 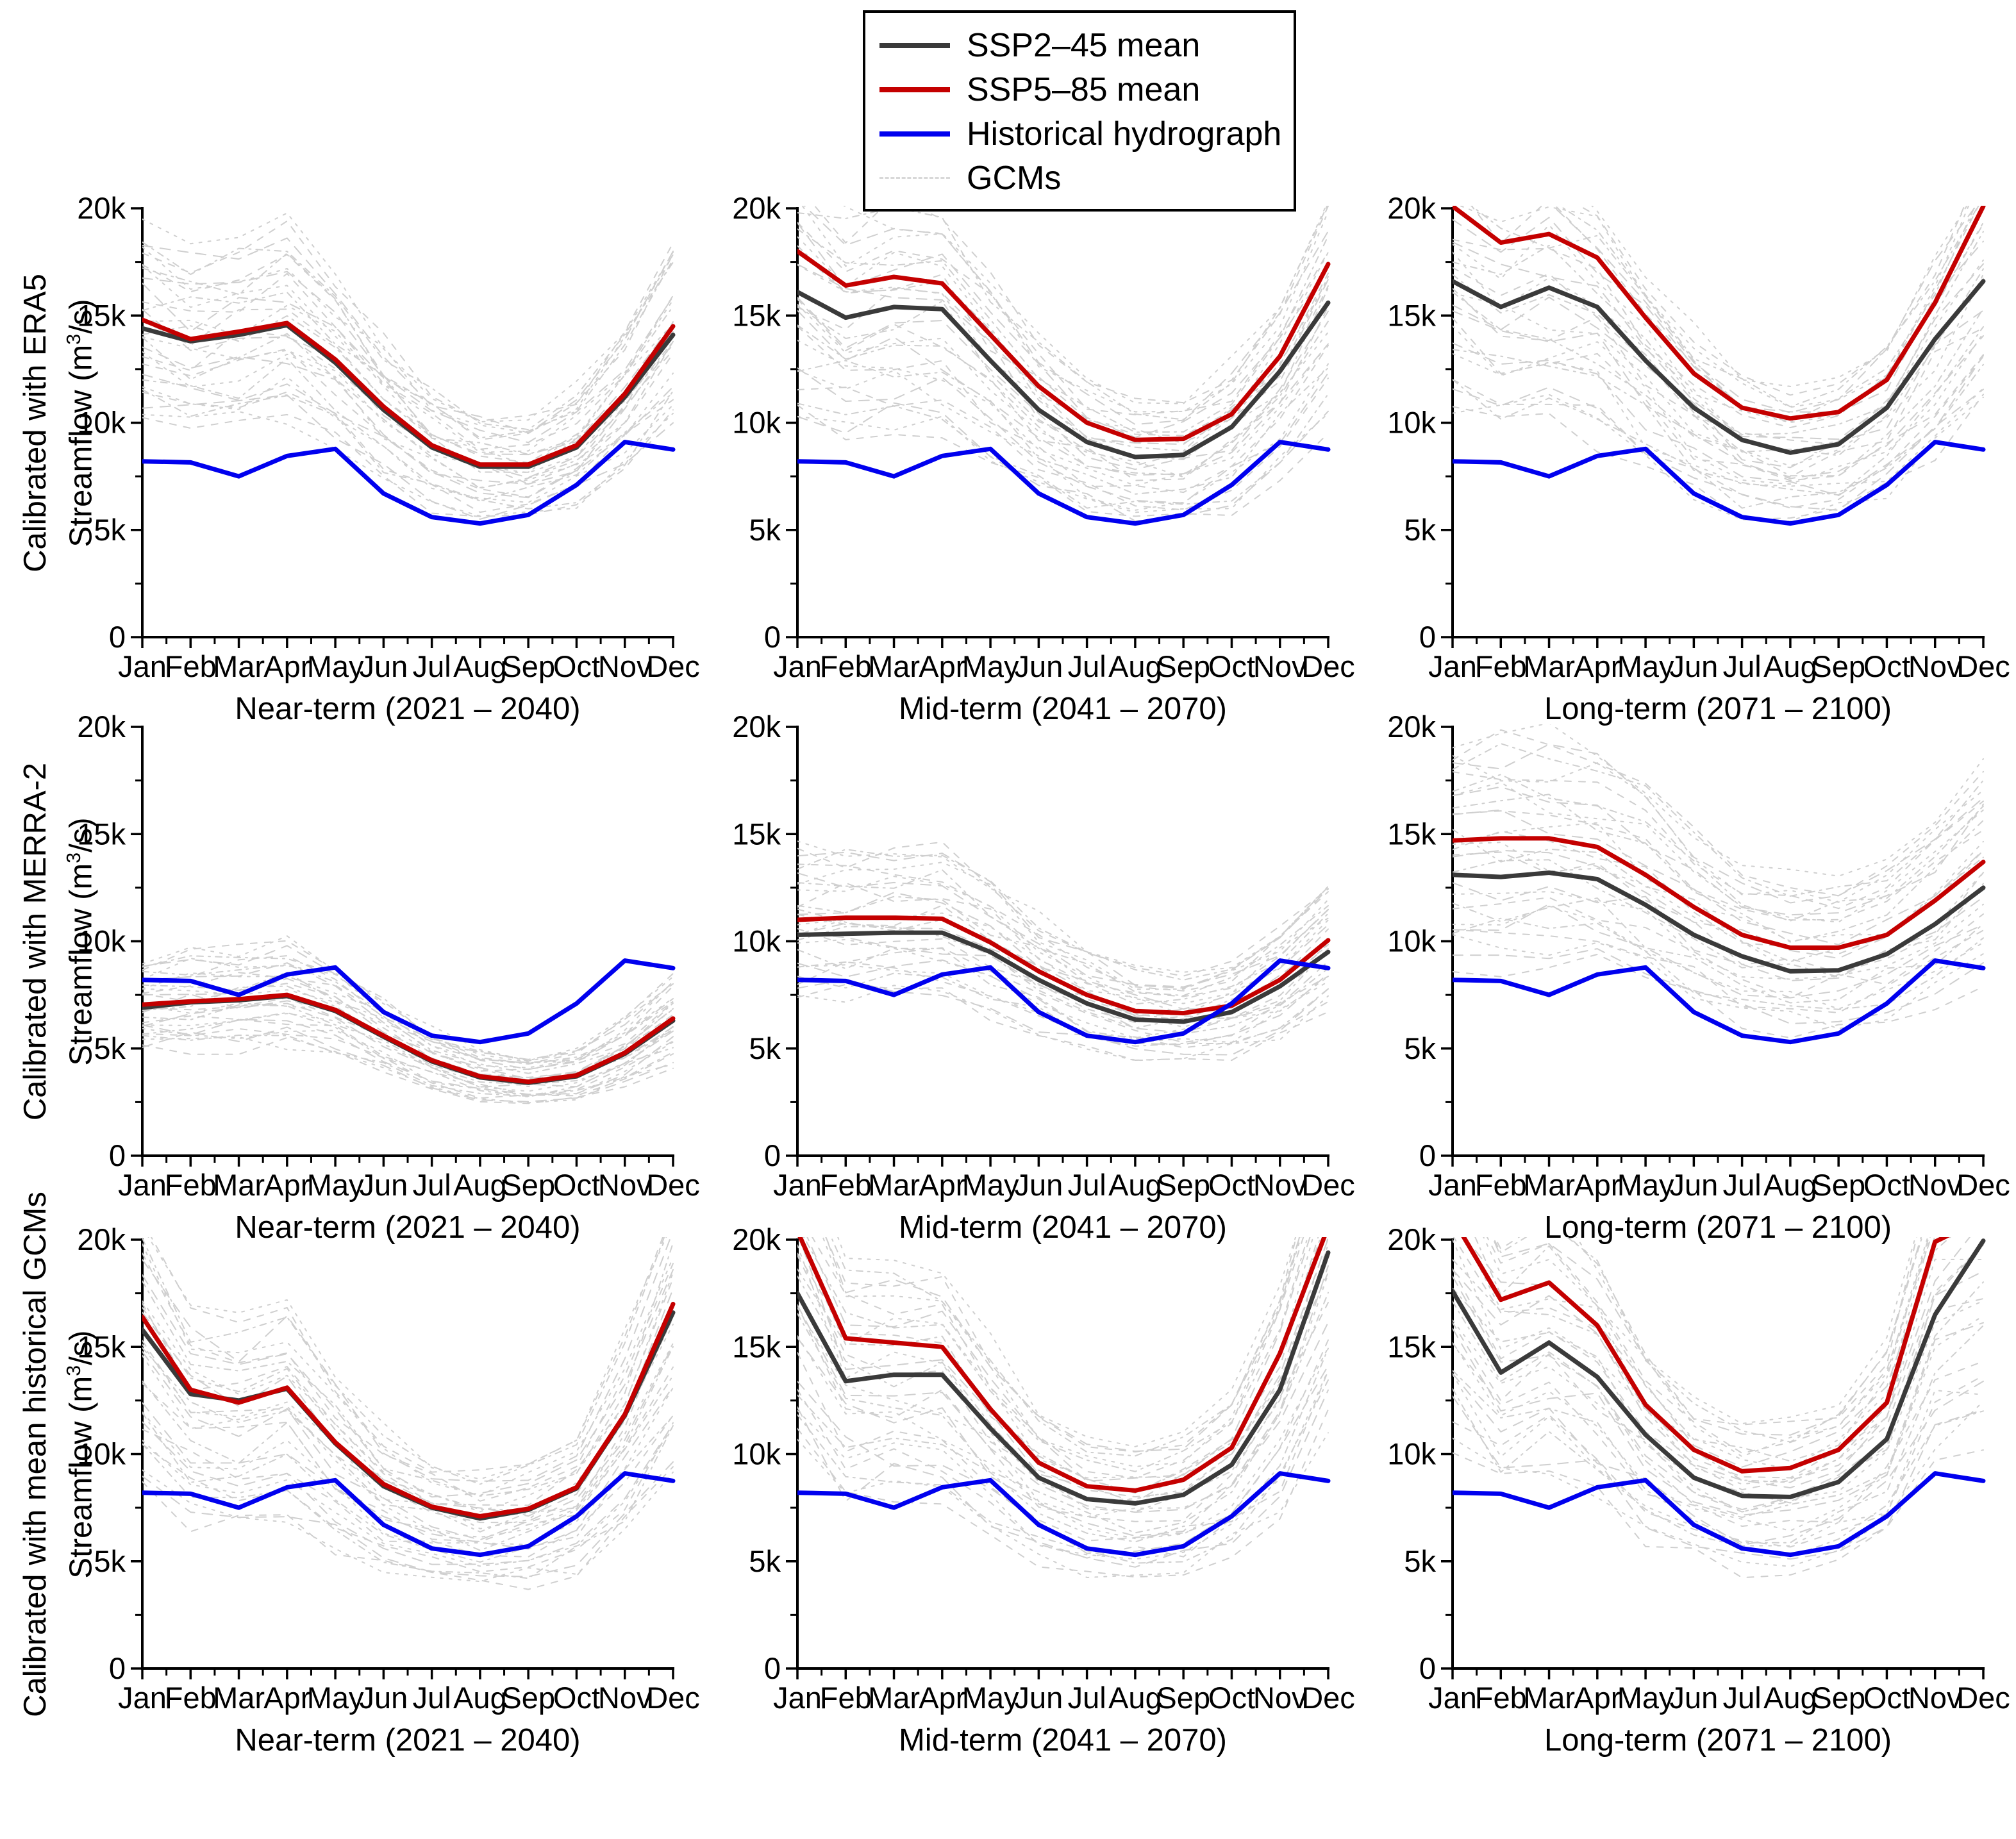 I want to click on row-label-line1: Calibrated with mean historical GCMs, so click(x=35, y=1454).